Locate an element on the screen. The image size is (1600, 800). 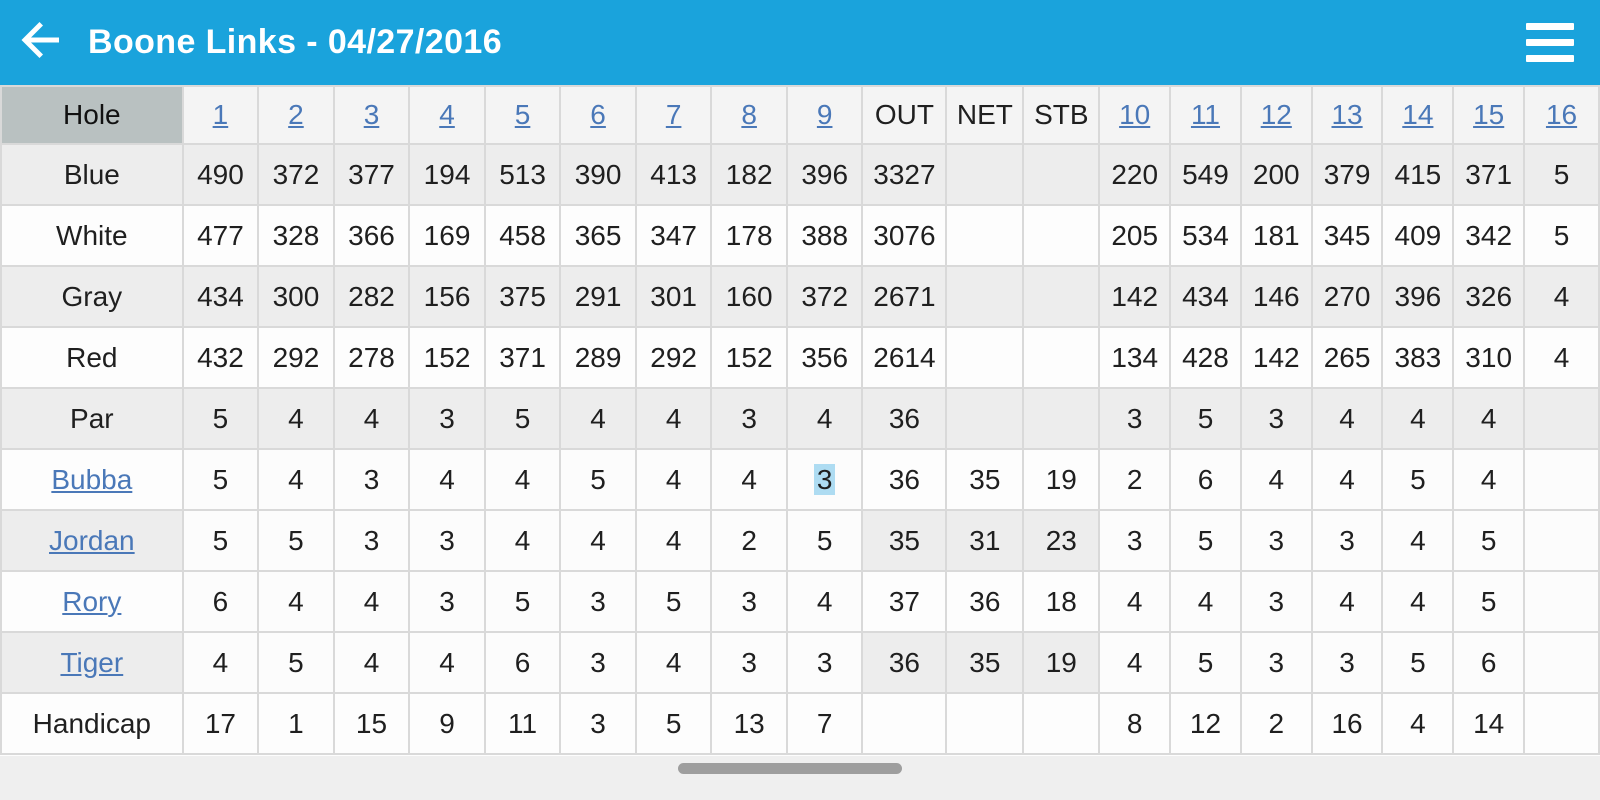
score-cell-tiger-hole-12: 3 is located at coordinates (1276, 662).